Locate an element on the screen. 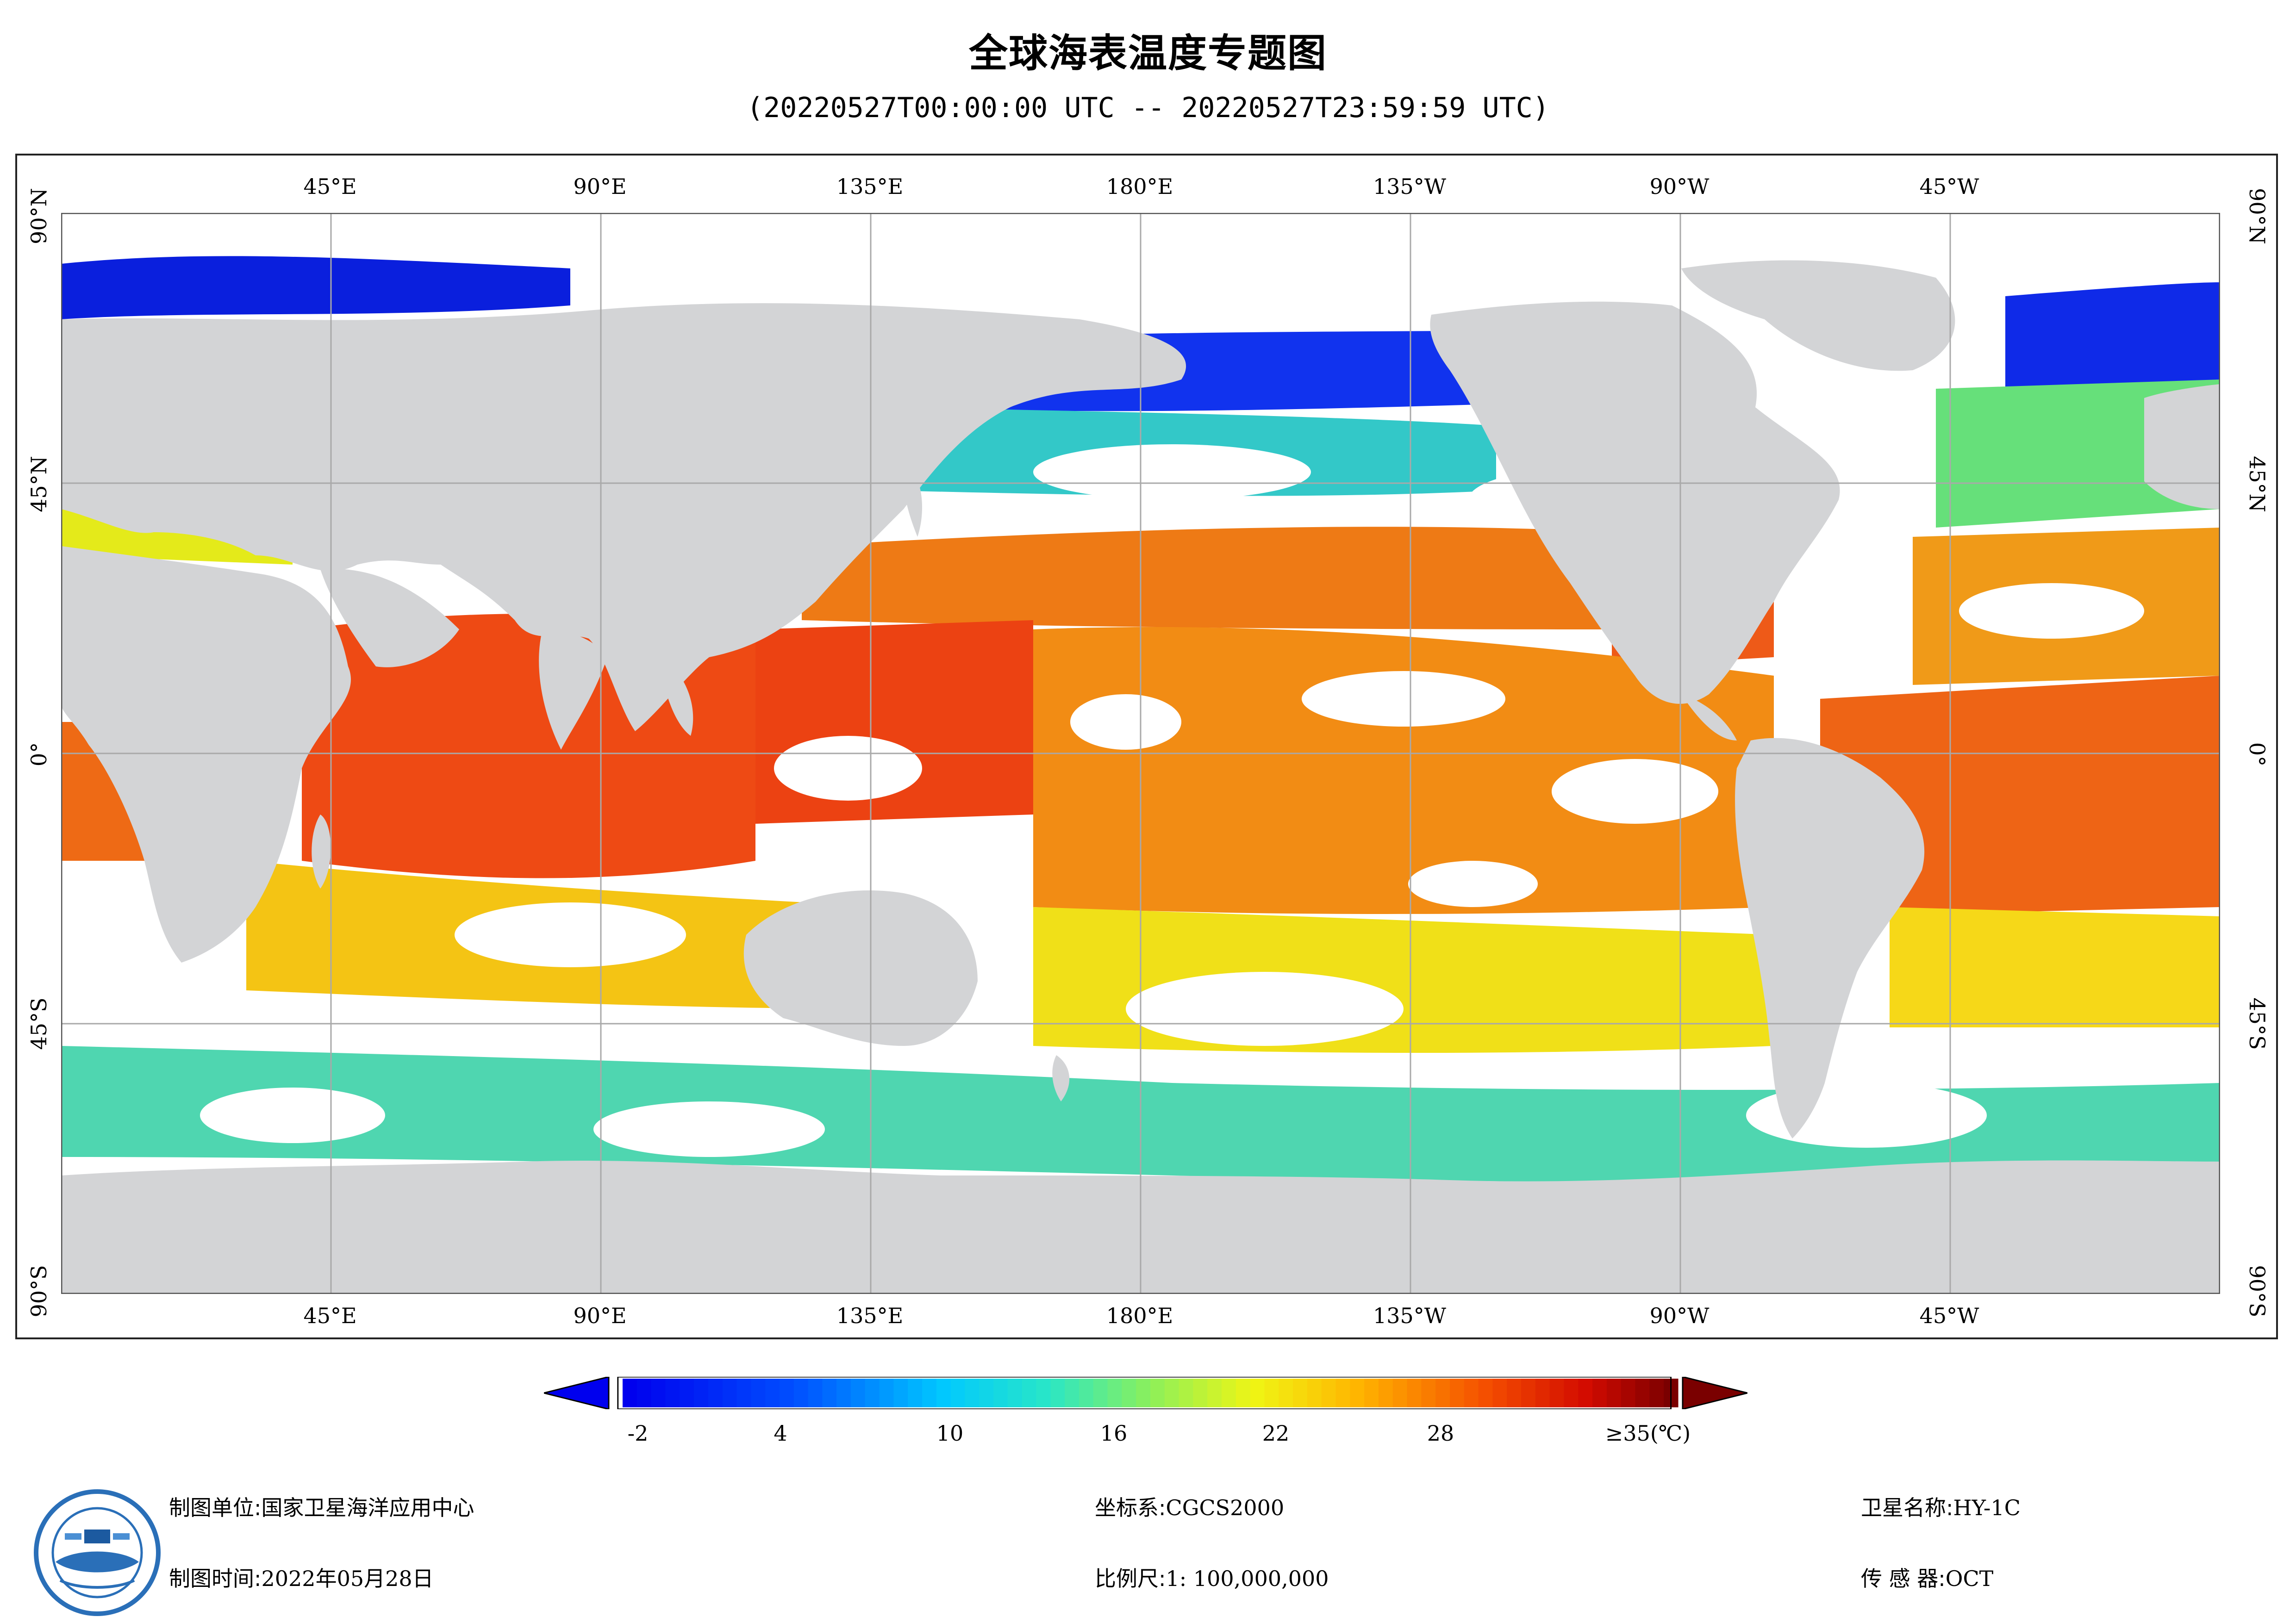 The height and width of the screenshot is (1623, 2296). lon-label-bottom-90w: 90°W is located at coordinates (1679, 1315).